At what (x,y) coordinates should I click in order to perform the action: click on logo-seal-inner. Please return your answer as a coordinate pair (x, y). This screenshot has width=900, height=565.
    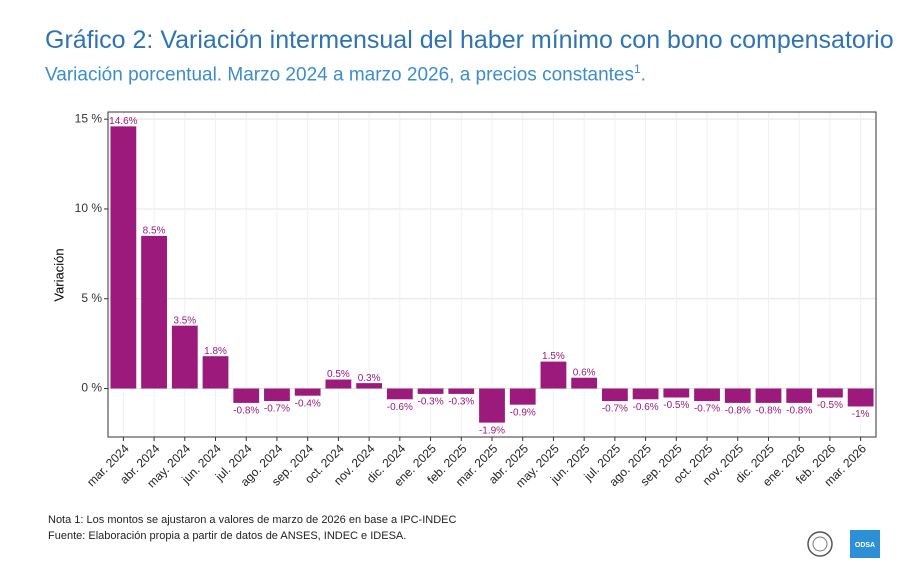
    Looking at the image, I should click on (820, 544).